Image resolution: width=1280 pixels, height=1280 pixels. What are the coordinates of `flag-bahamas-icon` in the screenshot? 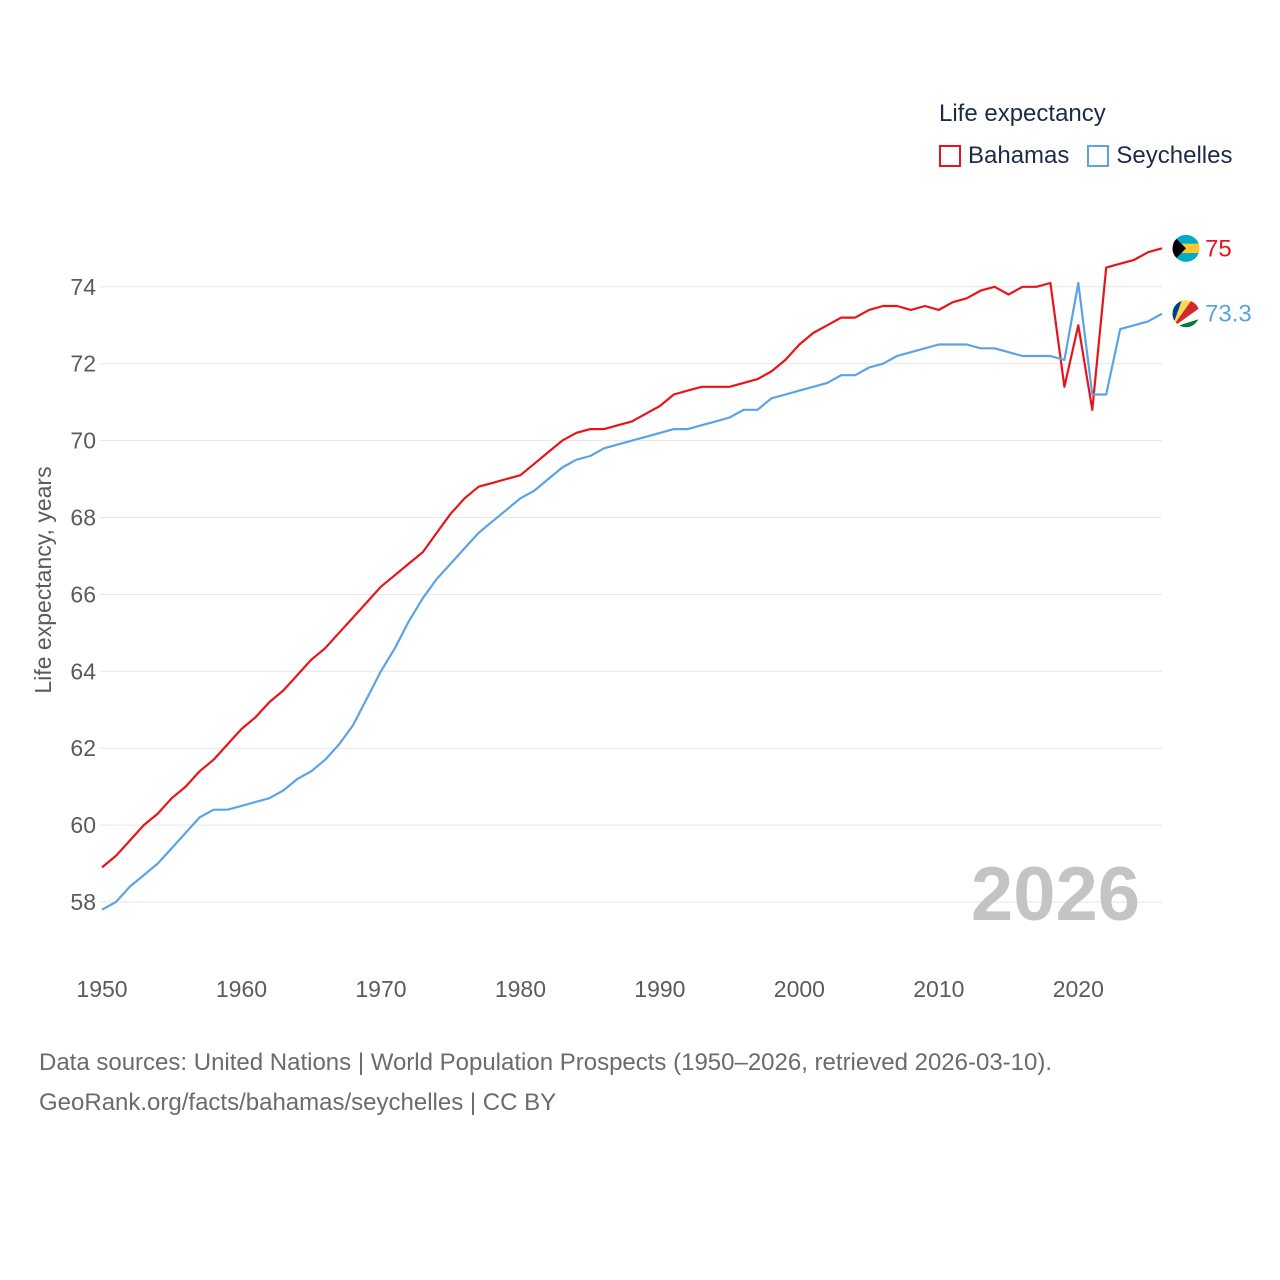 It's located at (1186, 248).